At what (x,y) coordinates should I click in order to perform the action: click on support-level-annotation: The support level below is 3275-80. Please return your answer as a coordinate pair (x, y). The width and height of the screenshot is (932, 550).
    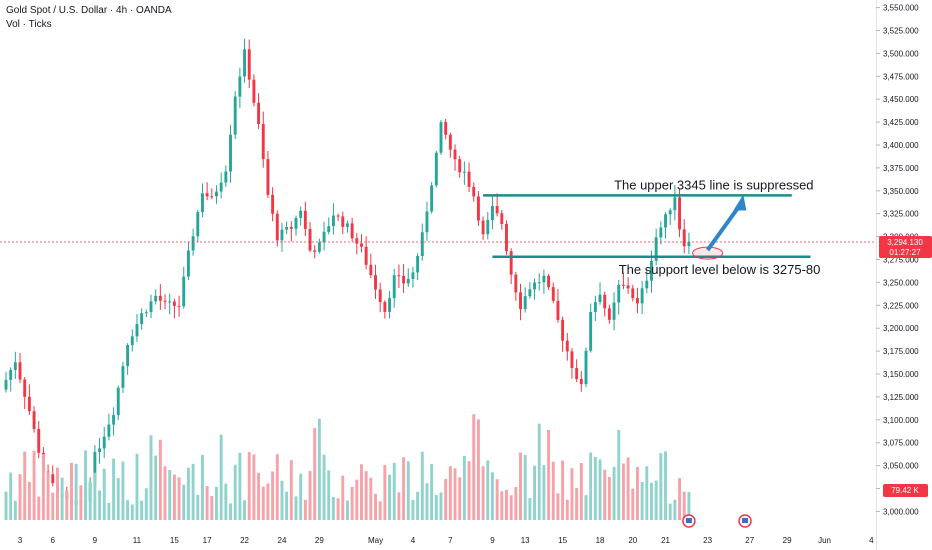
    Looking at the image, I should click on (720, 269).